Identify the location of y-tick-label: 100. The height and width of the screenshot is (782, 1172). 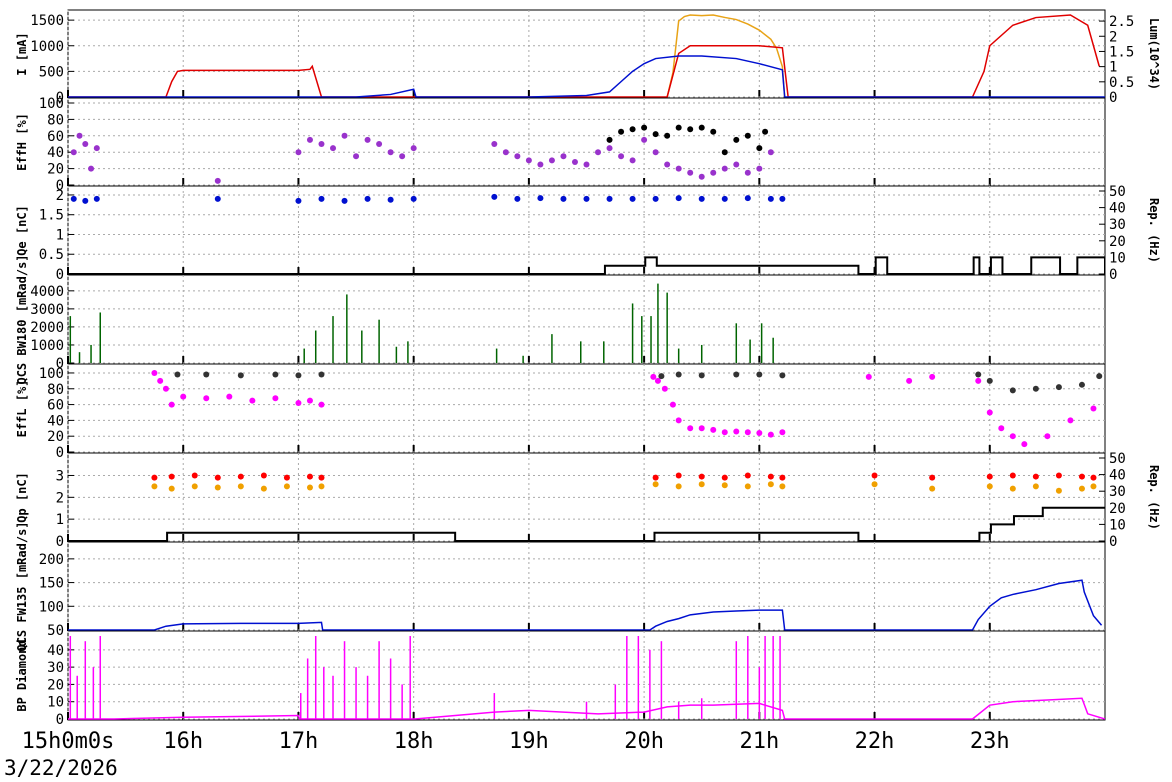
(51, 104).